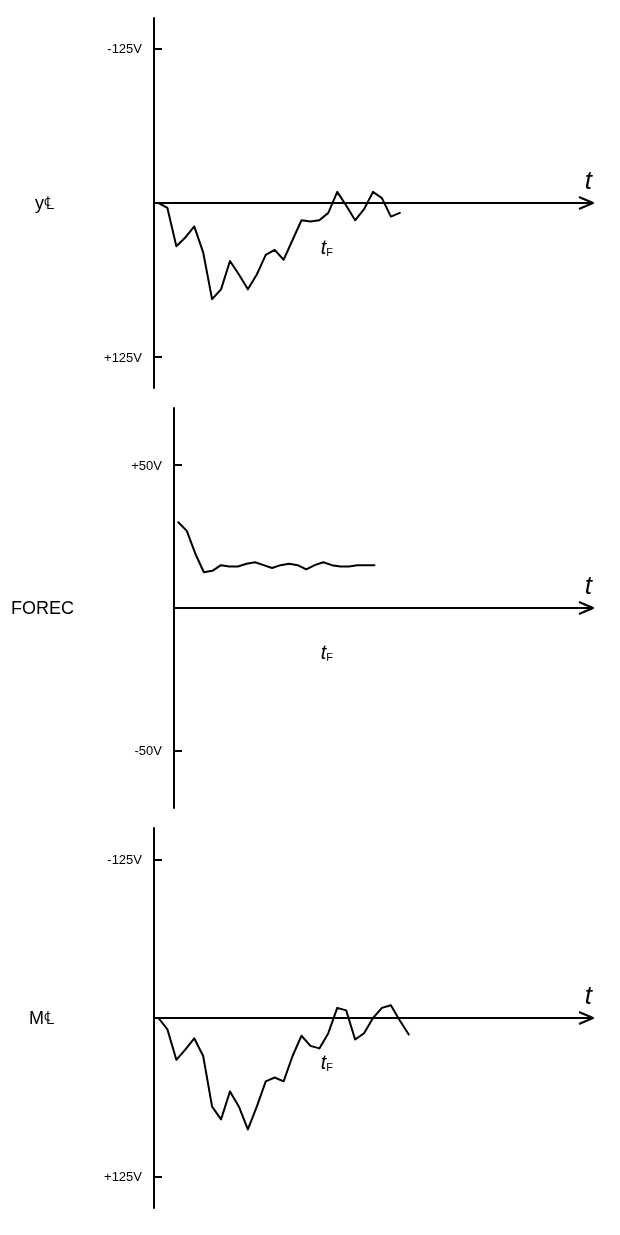 The image size is (620, 1235). I want to click on y-axis-title: y℄, so click(44, 203).